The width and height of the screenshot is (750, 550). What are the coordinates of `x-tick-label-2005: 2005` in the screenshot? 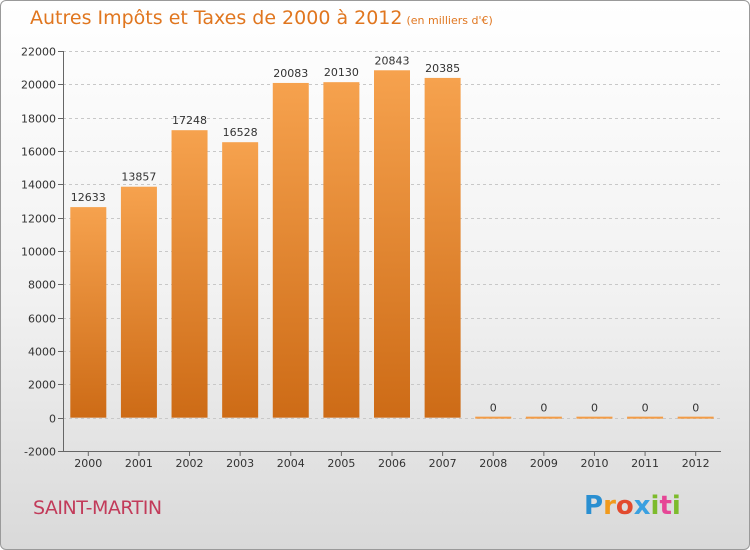 It's located at (341, 463).